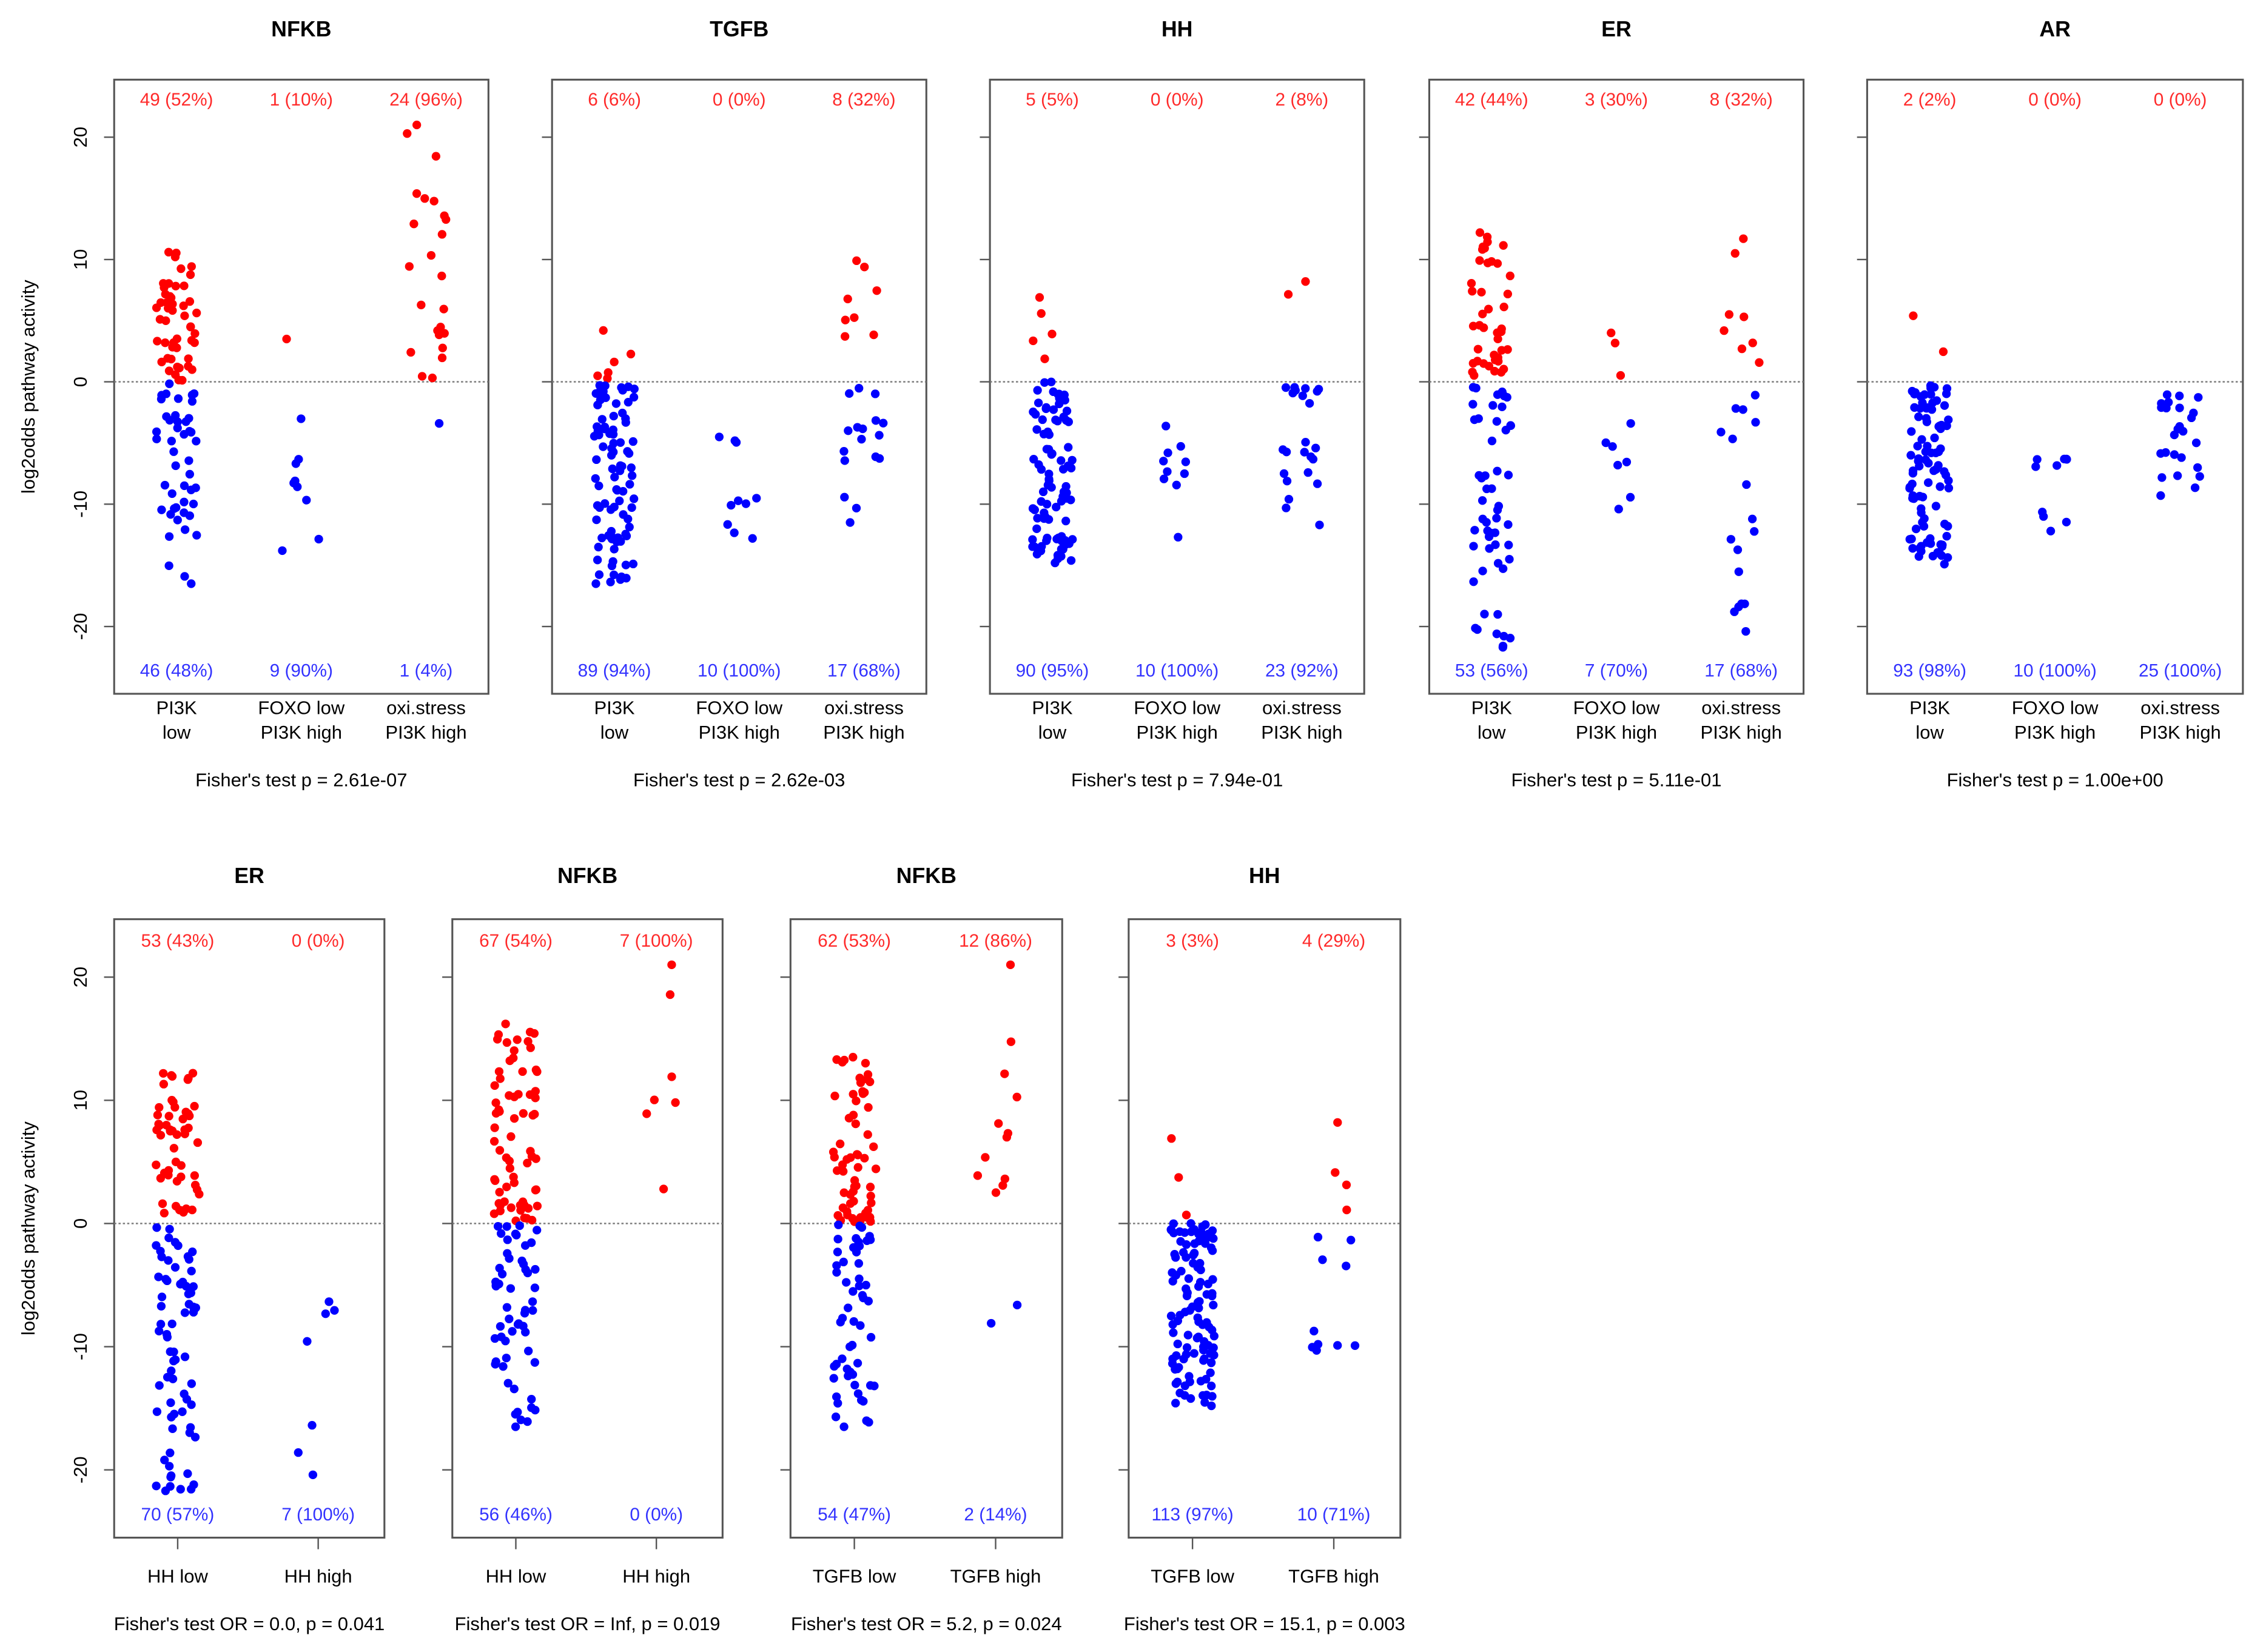  I want to click on count-above-label: 6 (6%), so click(614, 100).